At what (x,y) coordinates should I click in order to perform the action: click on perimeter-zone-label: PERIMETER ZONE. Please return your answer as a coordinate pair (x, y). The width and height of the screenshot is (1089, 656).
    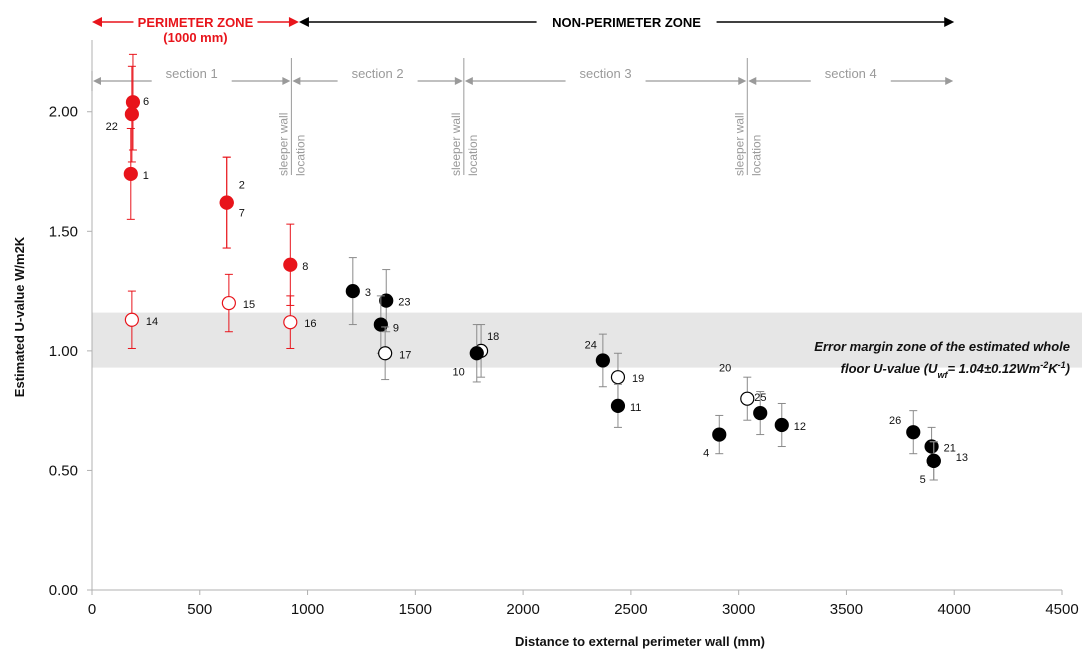
    Looking at the image, I should click on (196, 22).